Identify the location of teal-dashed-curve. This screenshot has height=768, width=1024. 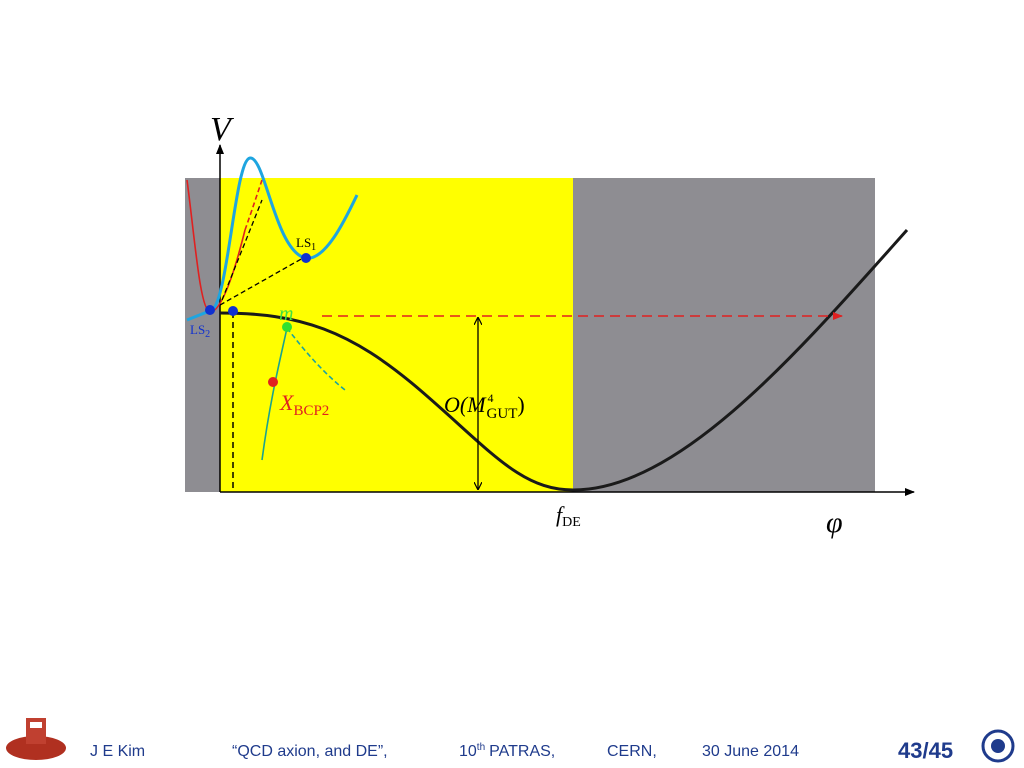
(316, 359).